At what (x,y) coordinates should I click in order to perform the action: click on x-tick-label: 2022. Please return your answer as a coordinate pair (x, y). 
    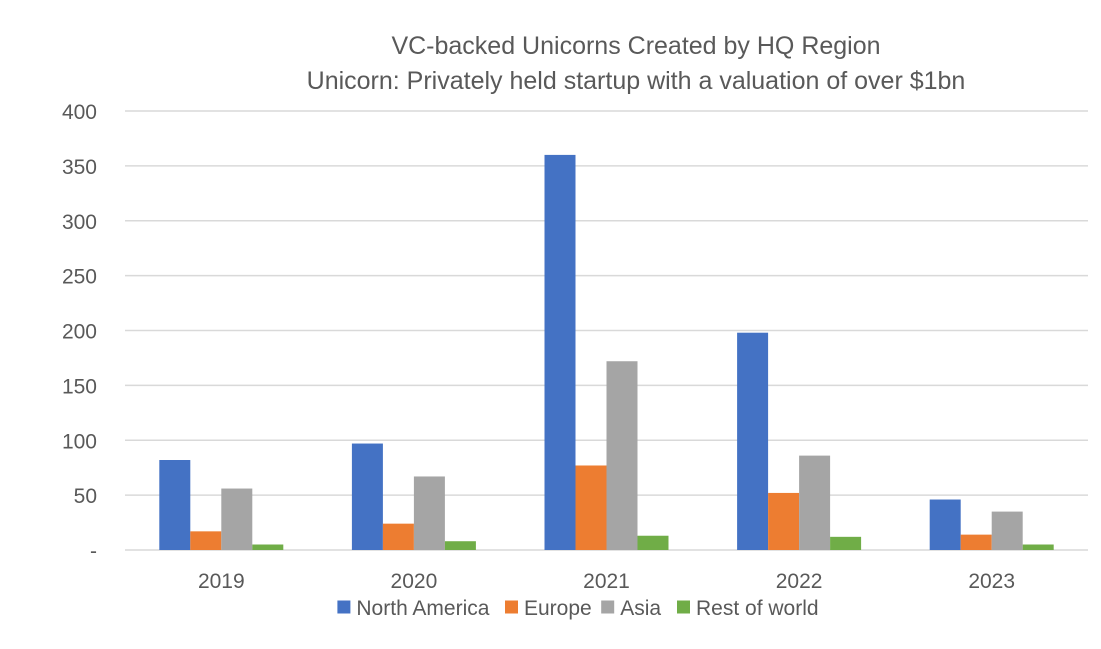
    Looking at the image, I should click on (799, 581).